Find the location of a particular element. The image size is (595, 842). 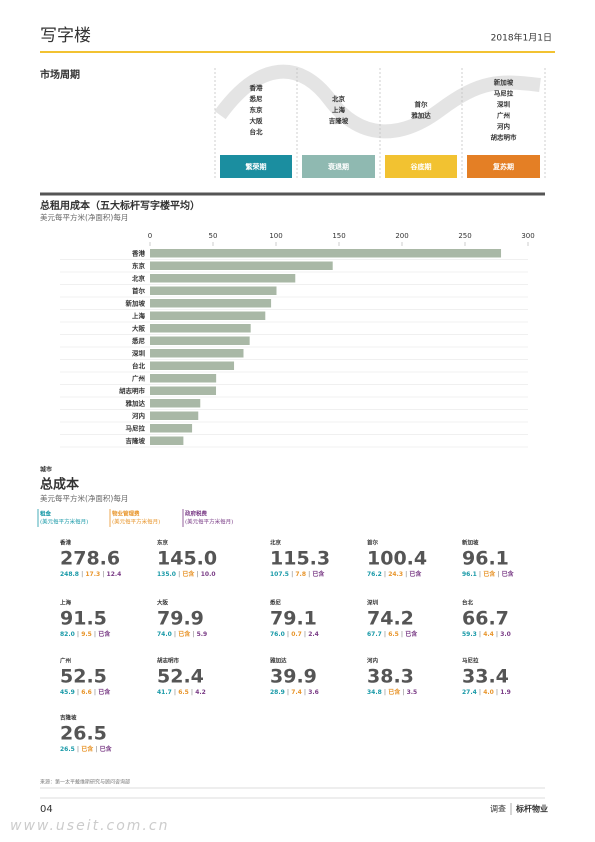

category-label: 台北 is located at coordinates (139, 365).